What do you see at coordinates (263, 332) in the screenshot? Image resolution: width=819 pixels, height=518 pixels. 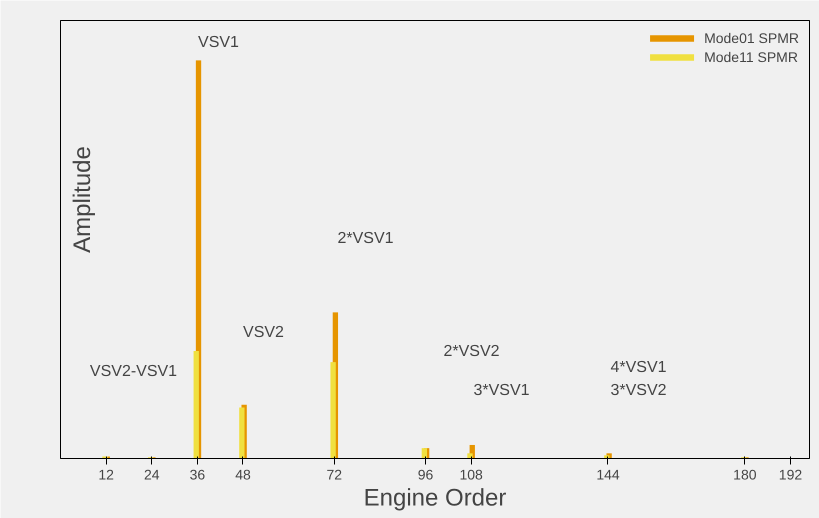 I see `annotation: VSV2` at bounding box center [263, 332].